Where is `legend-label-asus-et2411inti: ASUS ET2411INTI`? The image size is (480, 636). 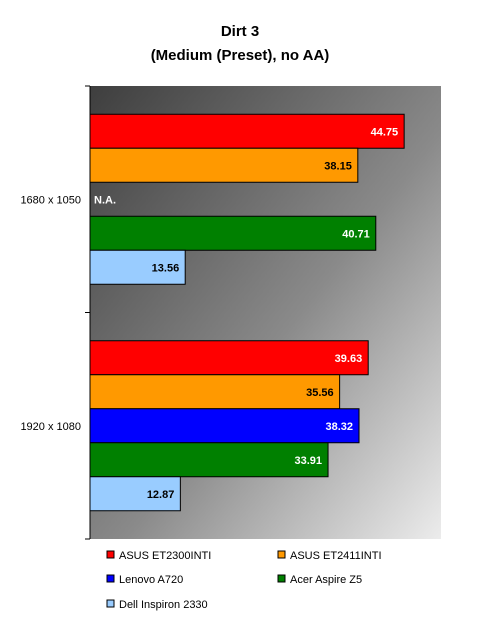
legend-label-asus-et2411inti: ASUS ET2411INTI is located at coordinates (336, 556).